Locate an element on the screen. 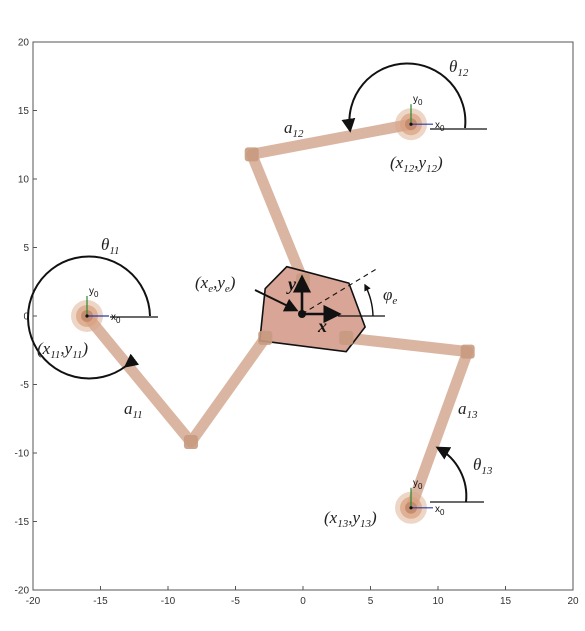  base-13-origin is located at coordinates (411, 508).